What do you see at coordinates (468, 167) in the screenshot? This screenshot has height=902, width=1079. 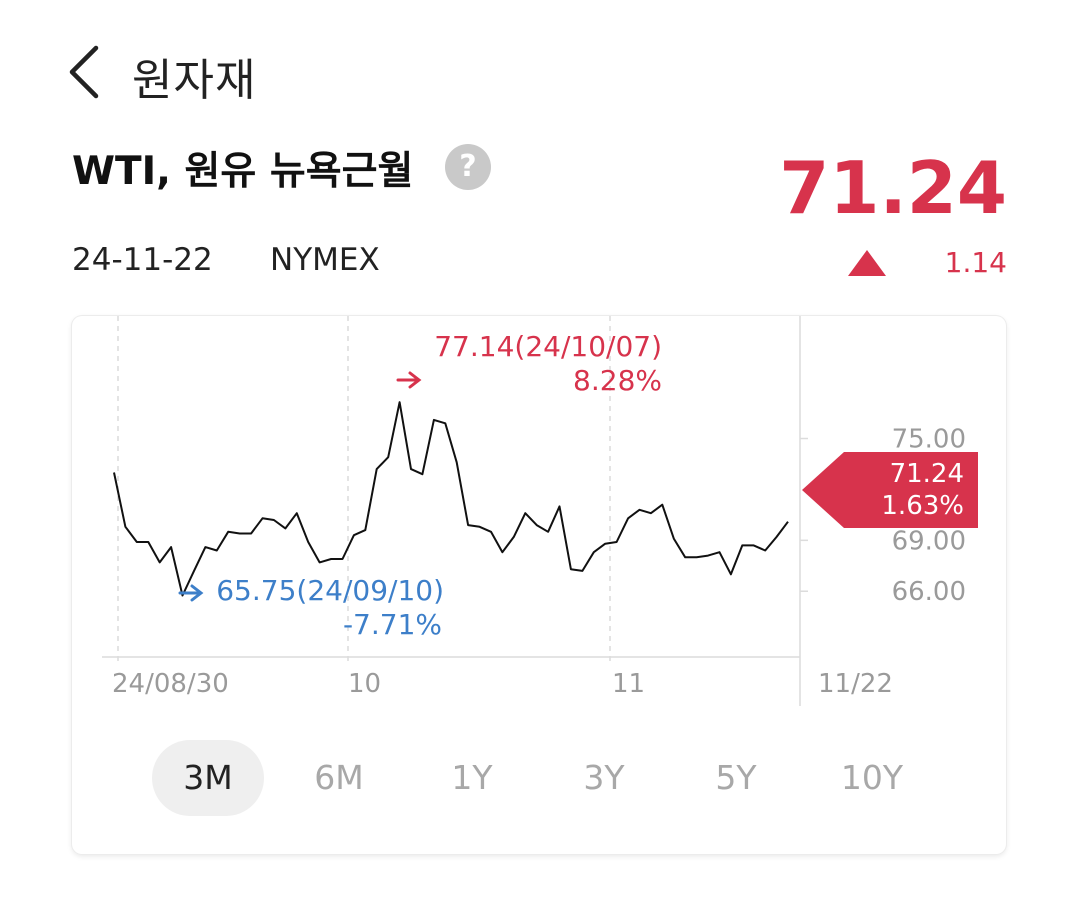 I see `help-icon: ?` at bounding box center [468, 167].